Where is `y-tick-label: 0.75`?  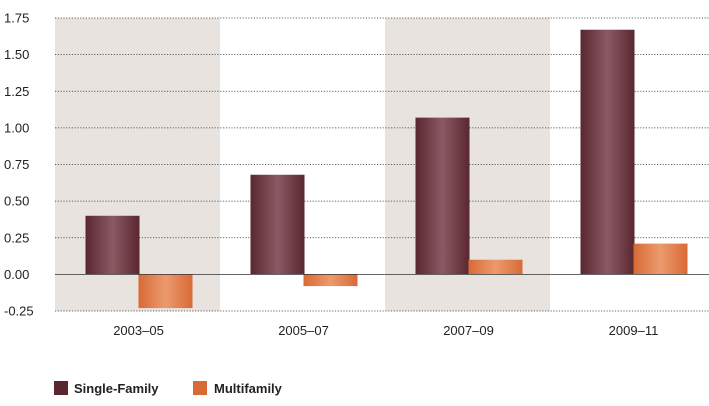
y-tick-label: 0.75 is located at coordinates (16, 164).